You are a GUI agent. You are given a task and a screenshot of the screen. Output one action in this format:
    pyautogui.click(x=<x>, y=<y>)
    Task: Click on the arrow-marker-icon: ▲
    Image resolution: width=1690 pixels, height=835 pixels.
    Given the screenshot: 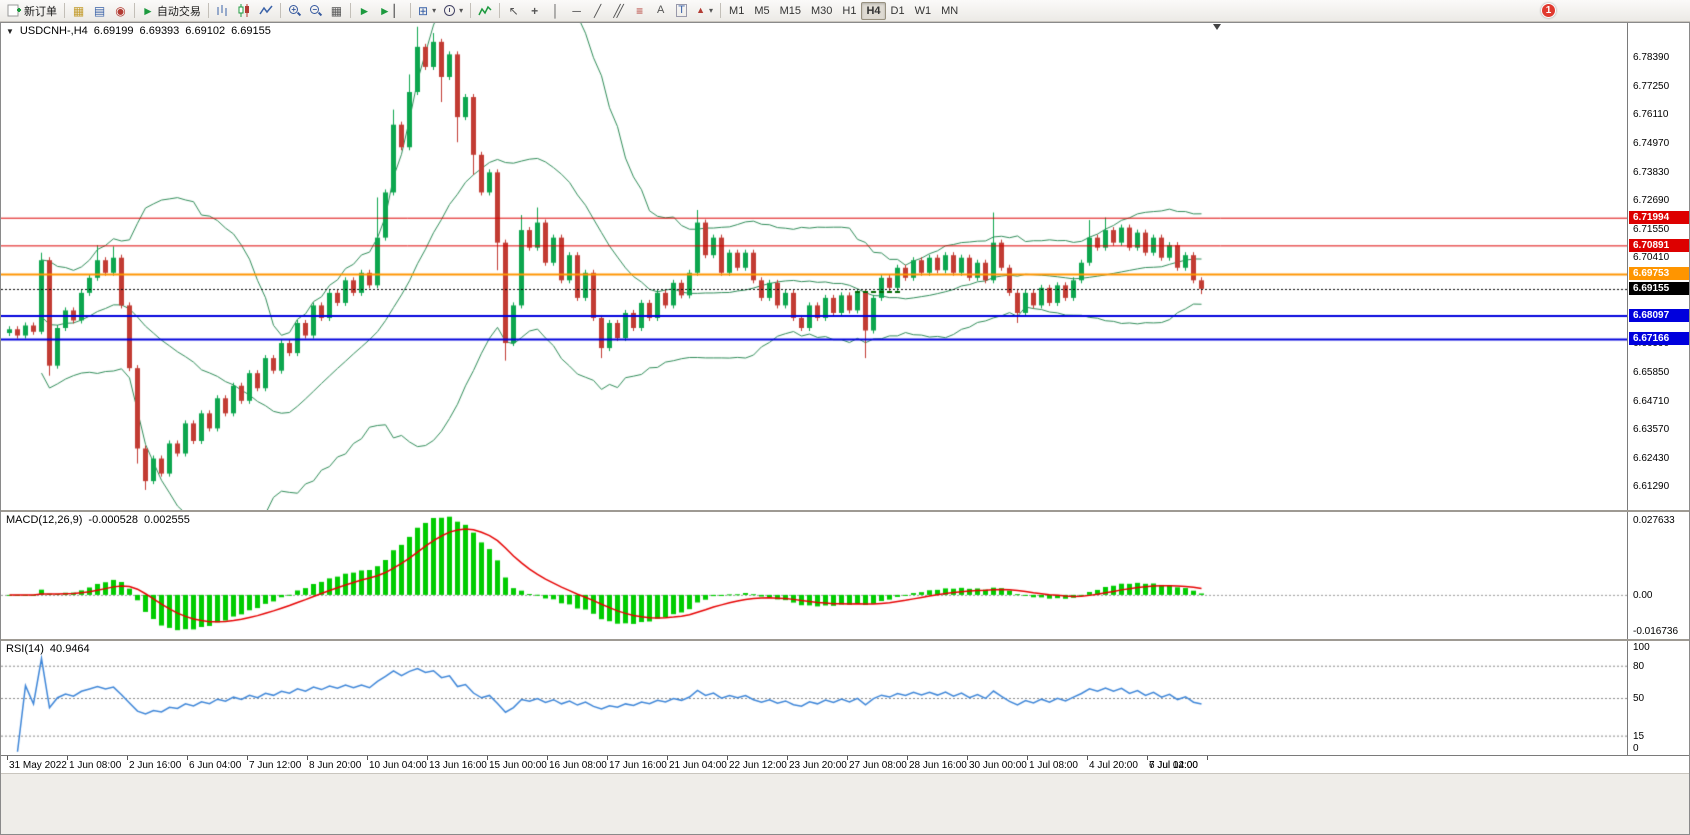 What is the action you would take?
    pyautogui.click(x=701, y=10)
    